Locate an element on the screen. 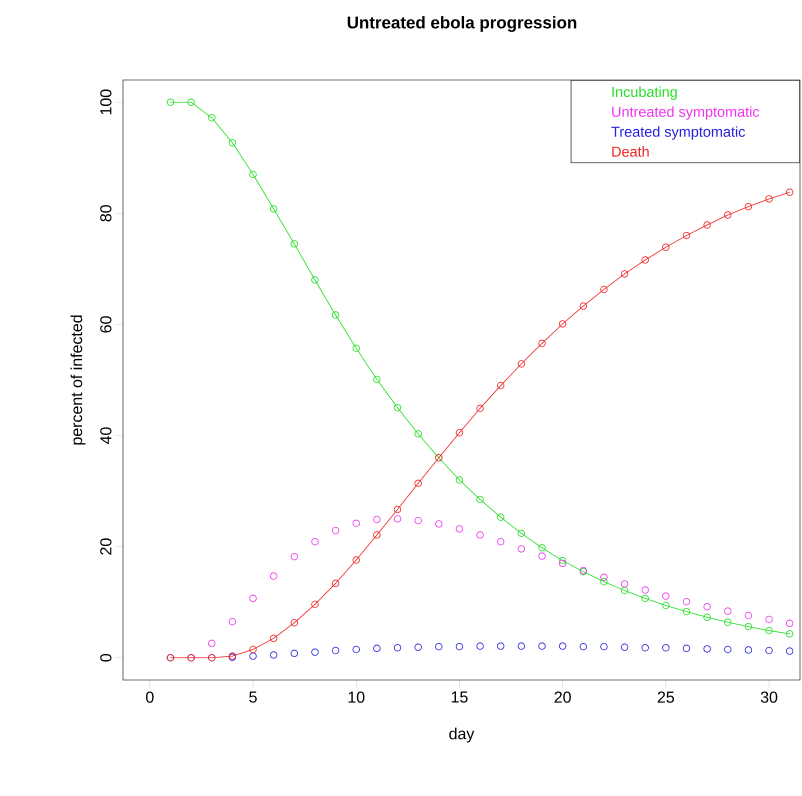 The height and width of the screenshot is (796, 802). text: Death is located at coordinates (630, 151).